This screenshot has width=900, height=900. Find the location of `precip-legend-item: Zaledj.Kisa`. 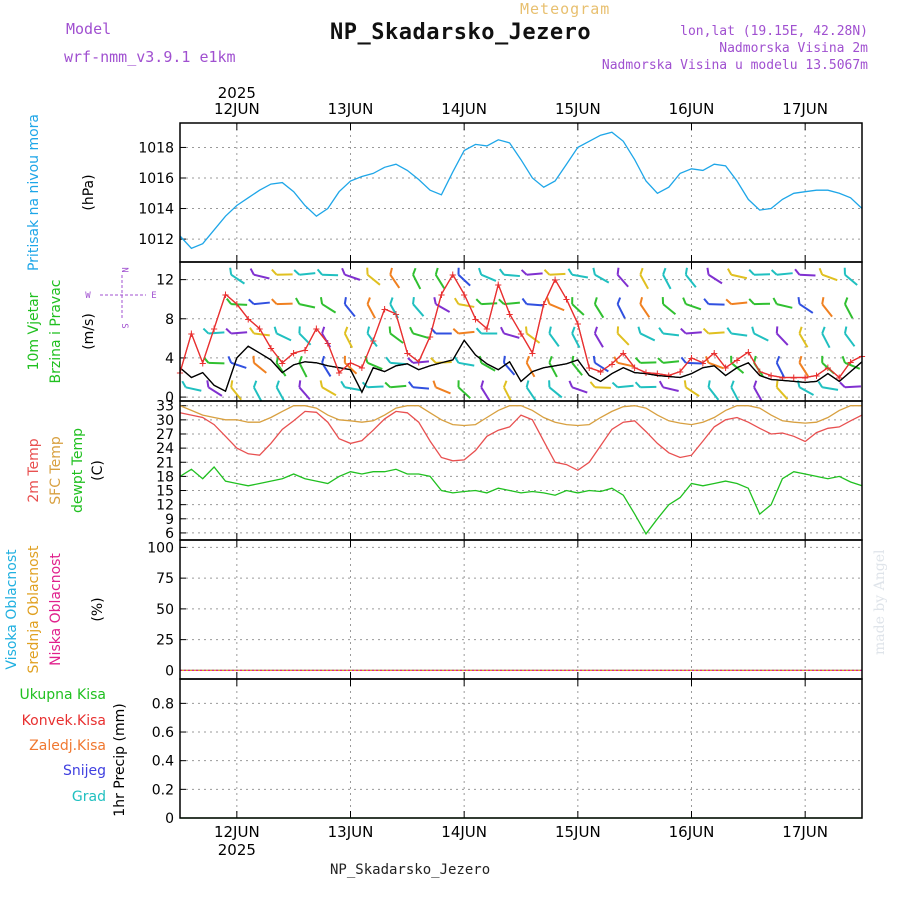

precip-legend-item: Zaledj.Kisa is located at coordinates (67, 746).